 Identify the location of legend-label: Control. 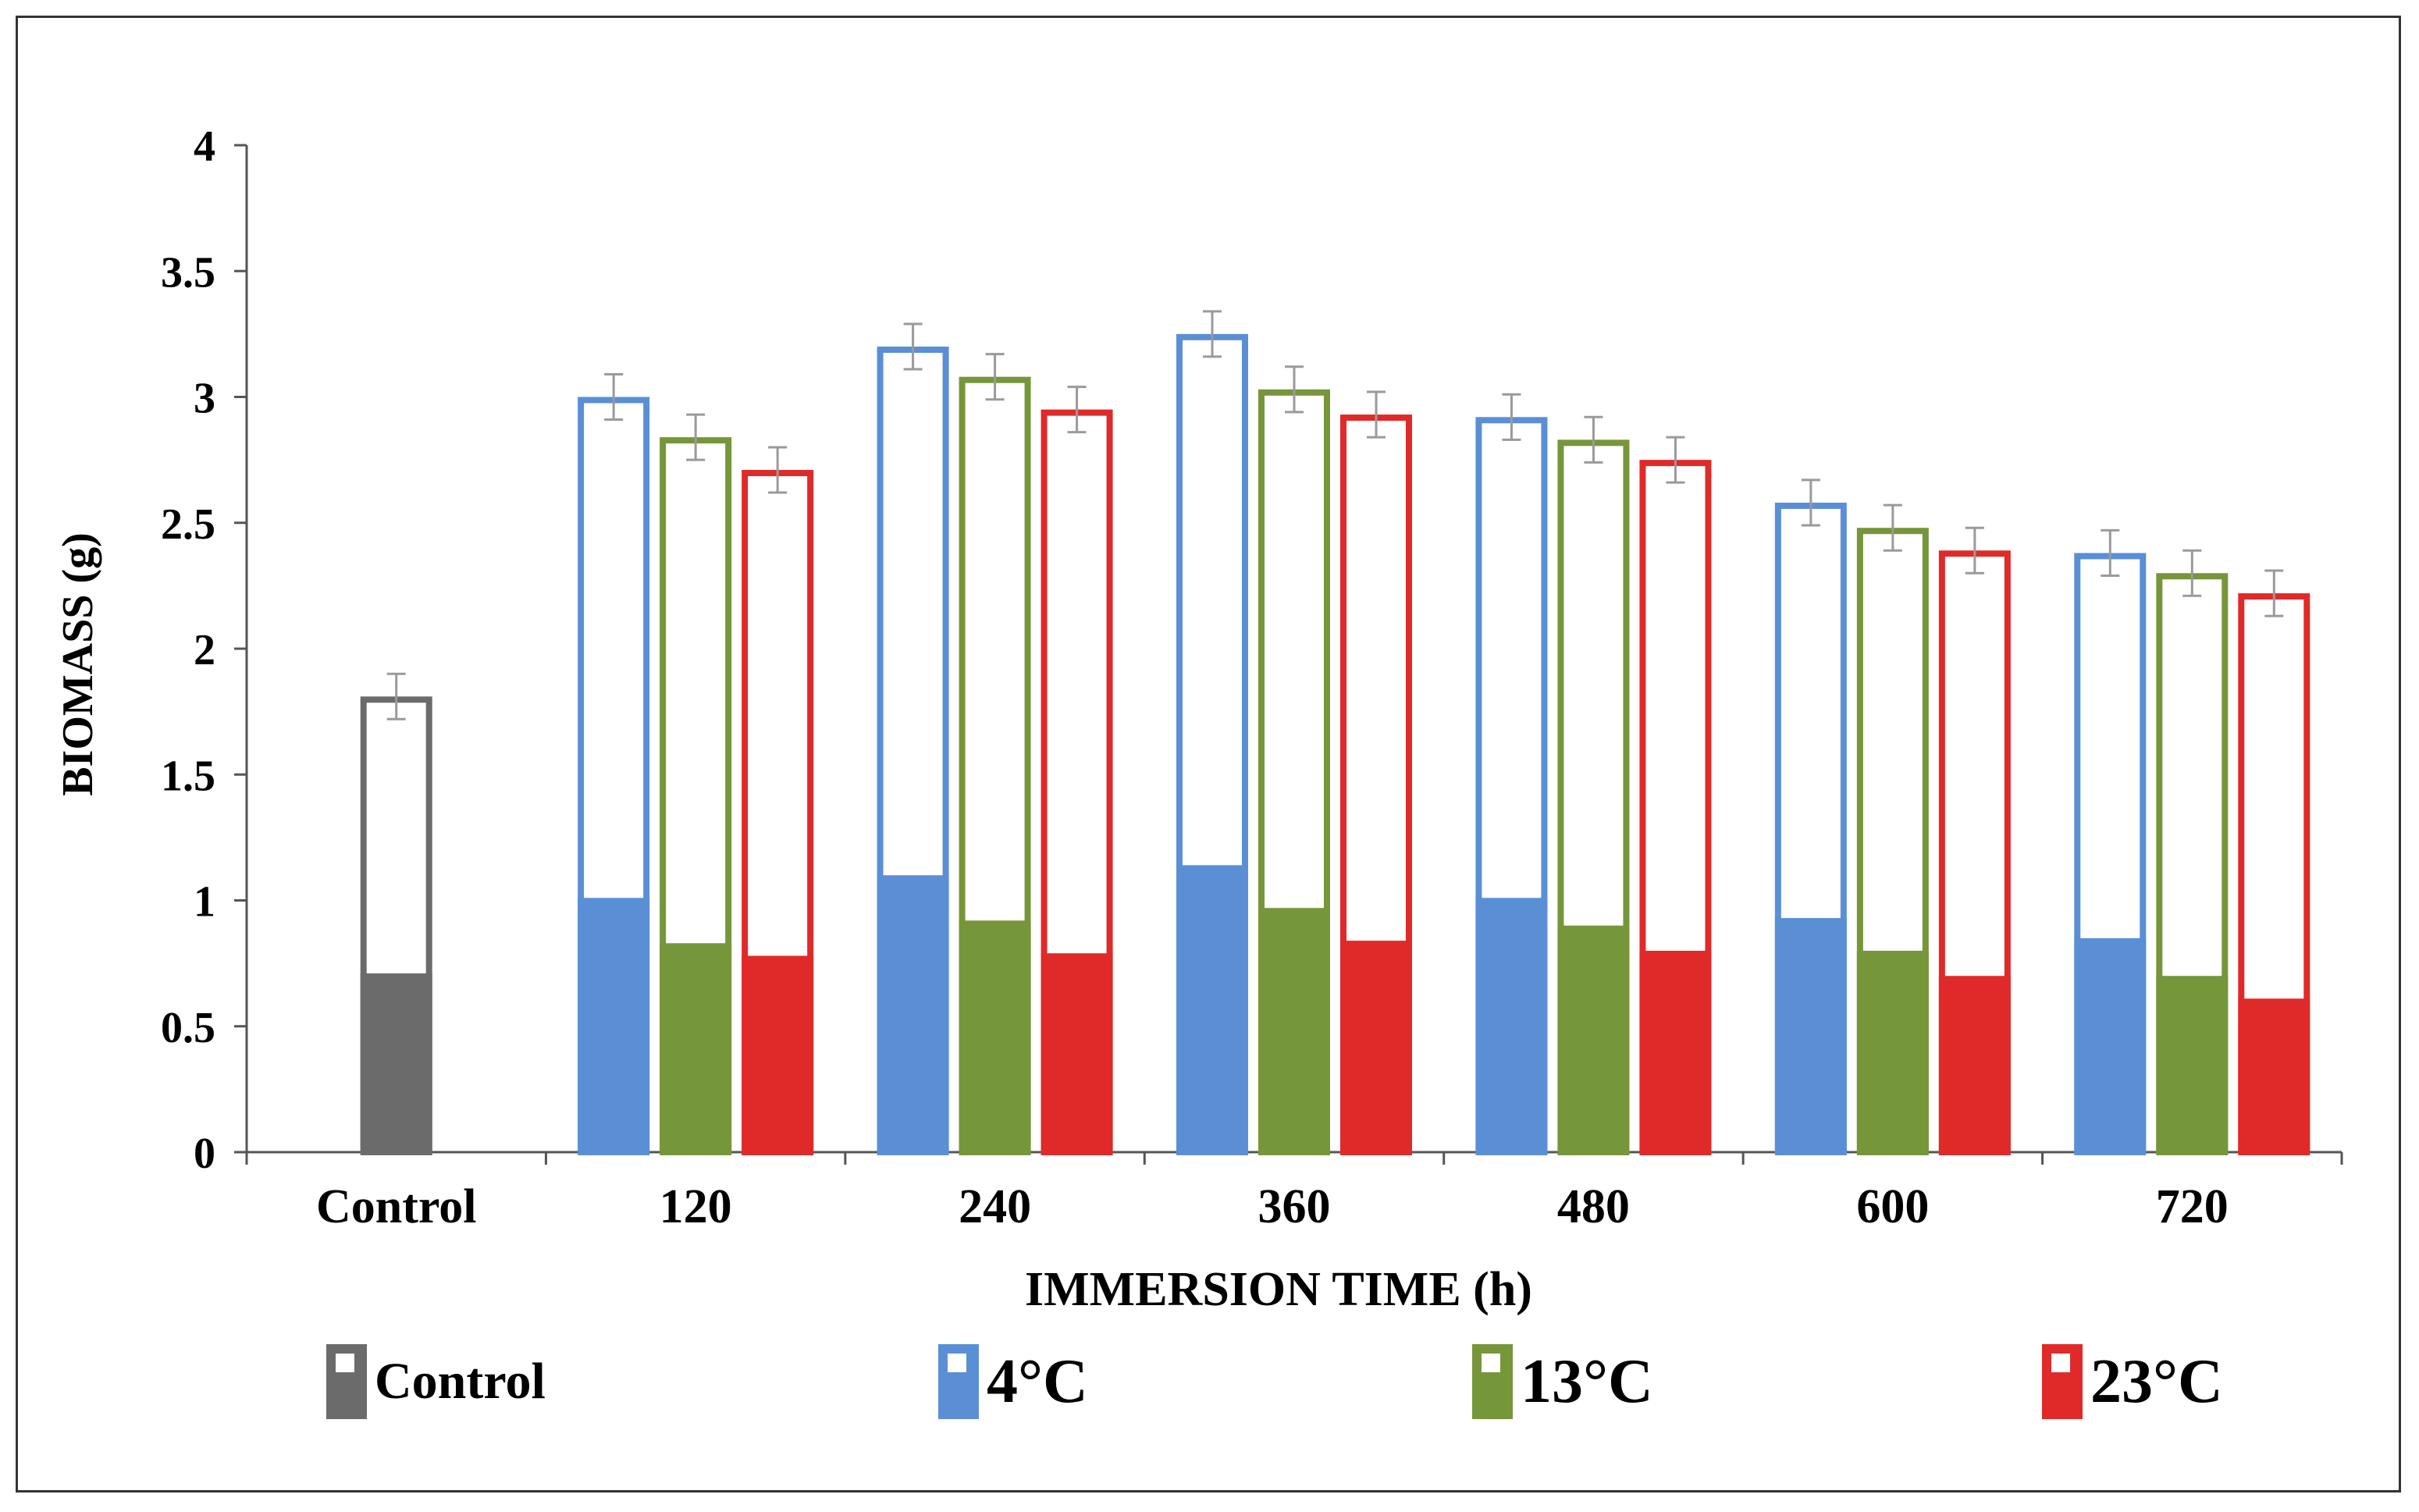
(461, 1381).